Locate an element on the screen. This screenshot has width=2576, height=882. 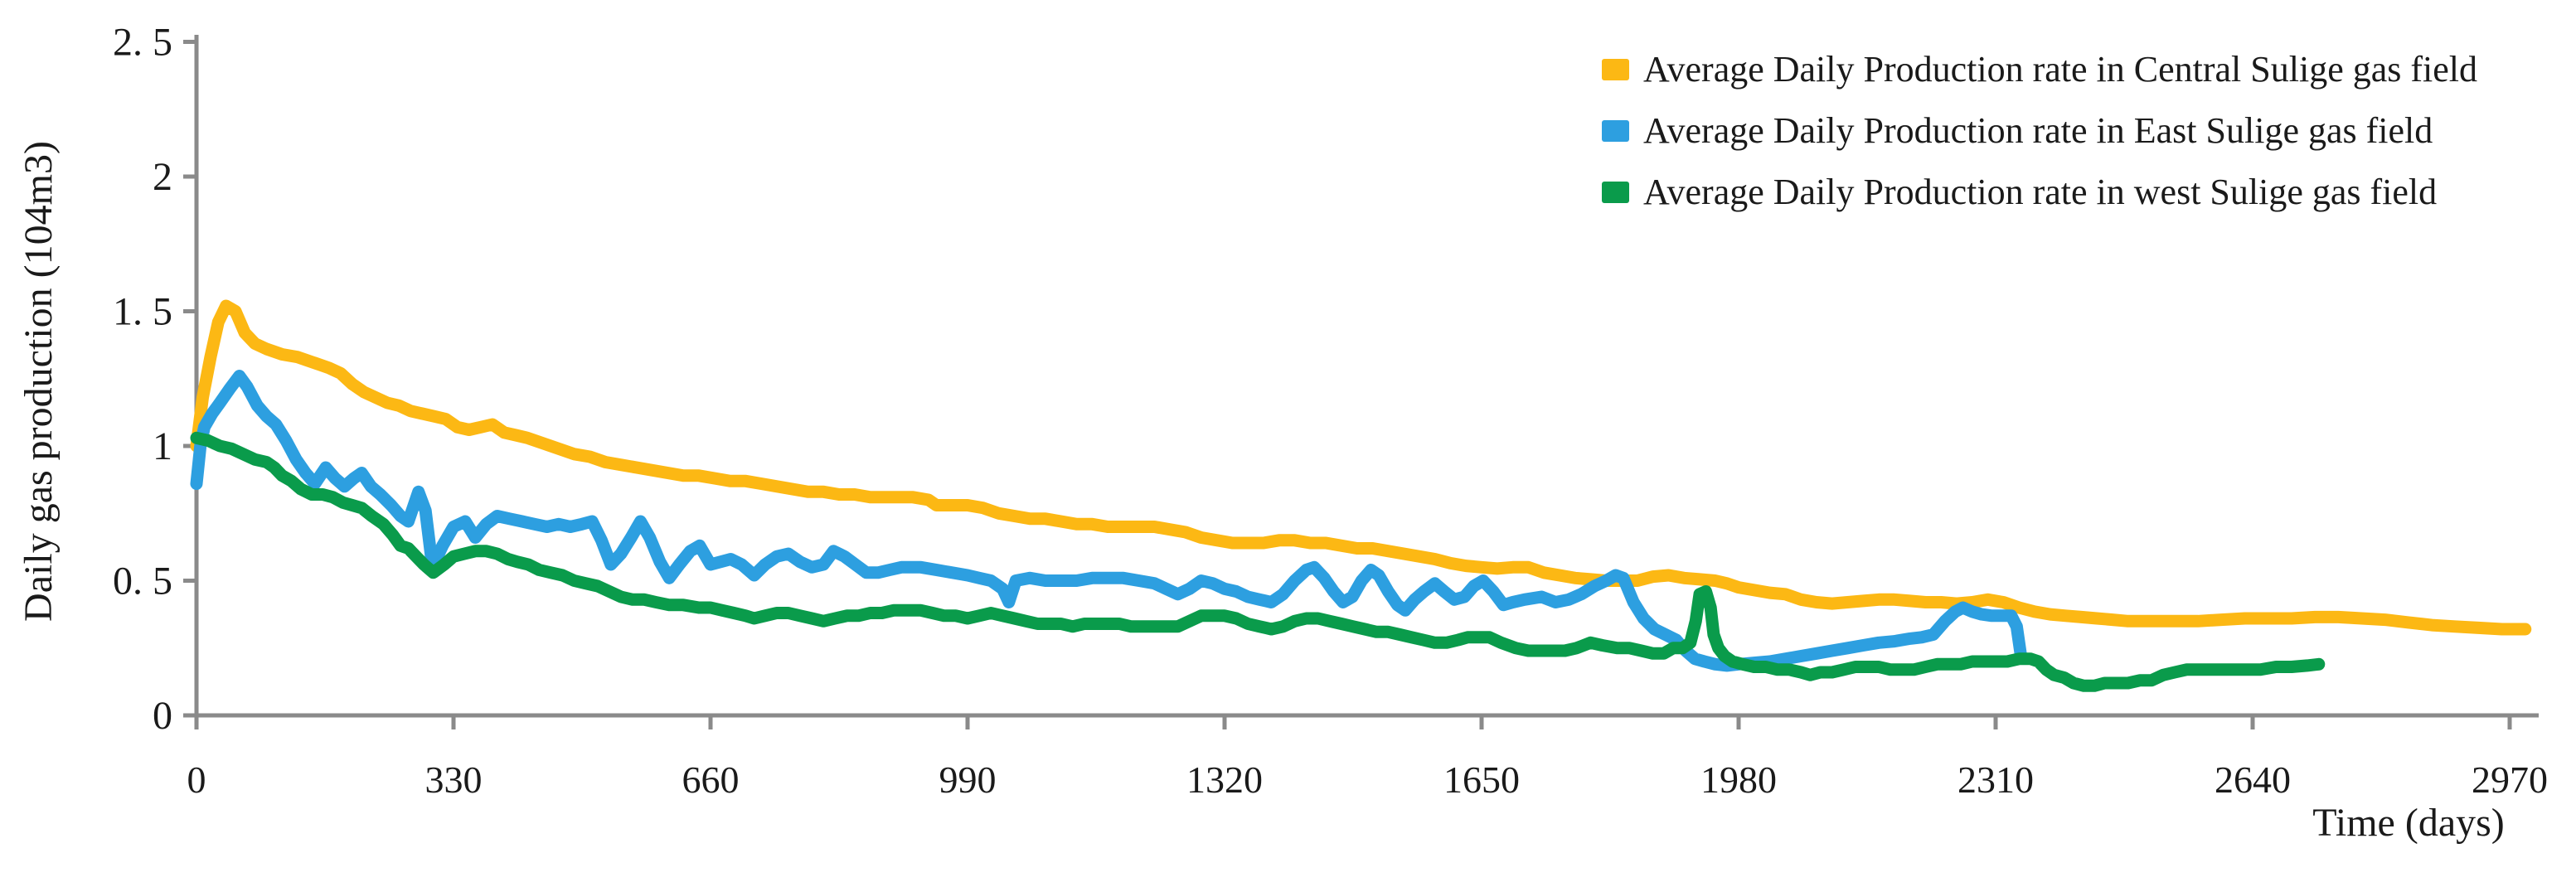
legend-swatch-west-icon is located at coordinates (1615, 192).